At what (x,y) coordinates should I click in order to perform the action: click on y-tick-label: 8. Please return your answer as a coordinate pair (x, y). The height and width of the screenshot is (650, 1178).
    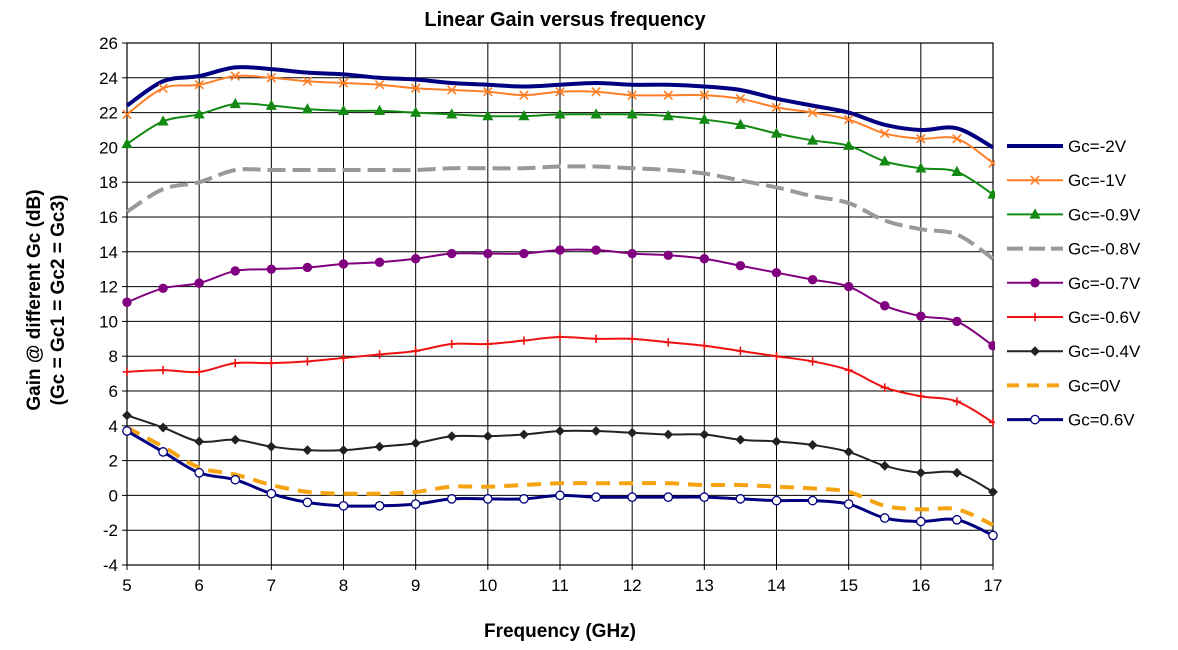
    Looking at the image, I should click on (113, 356).